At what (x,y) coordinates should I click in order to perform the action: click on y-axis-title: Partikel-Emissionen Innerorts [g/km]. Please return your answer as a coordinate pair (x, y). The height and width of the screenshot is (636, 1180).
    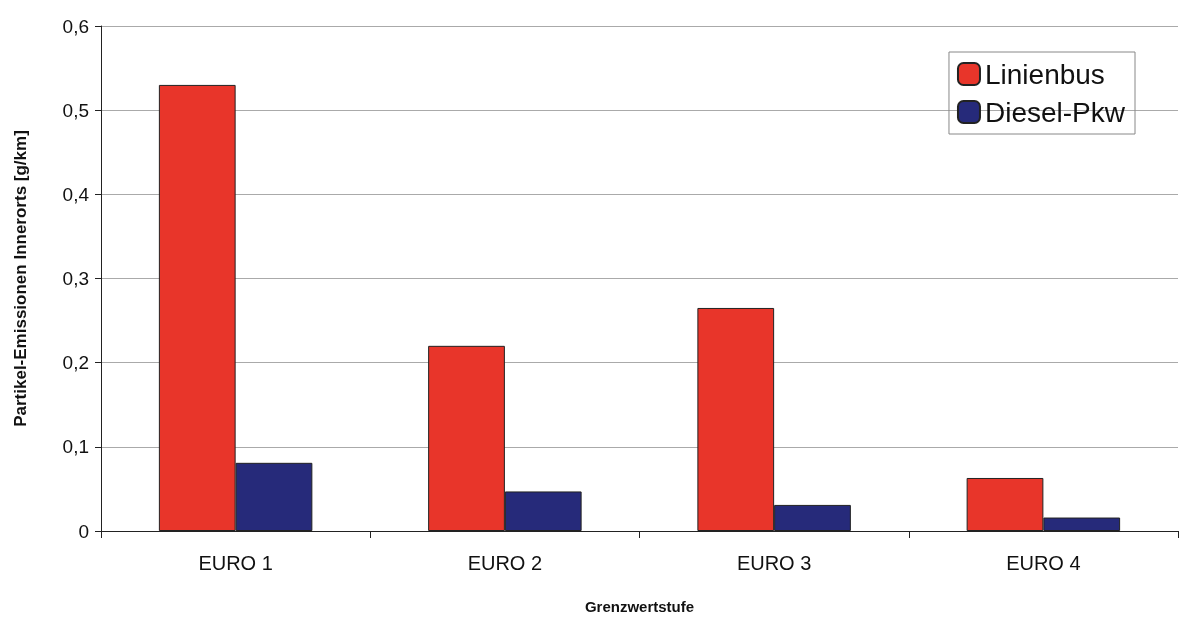
    Looking at the image, I should click on (20, 278).